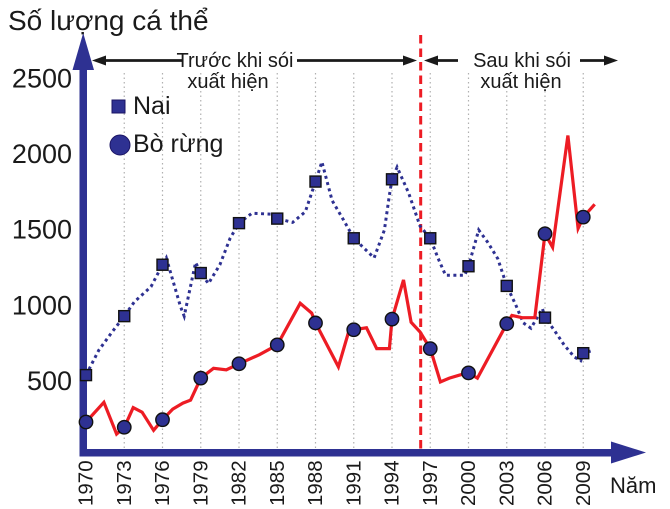 The image size is (670, 509). Describe the element at coordinates (522, 61) in the screenshot. I see `after-wolves-label-line1: Sau khi sói` at that location.